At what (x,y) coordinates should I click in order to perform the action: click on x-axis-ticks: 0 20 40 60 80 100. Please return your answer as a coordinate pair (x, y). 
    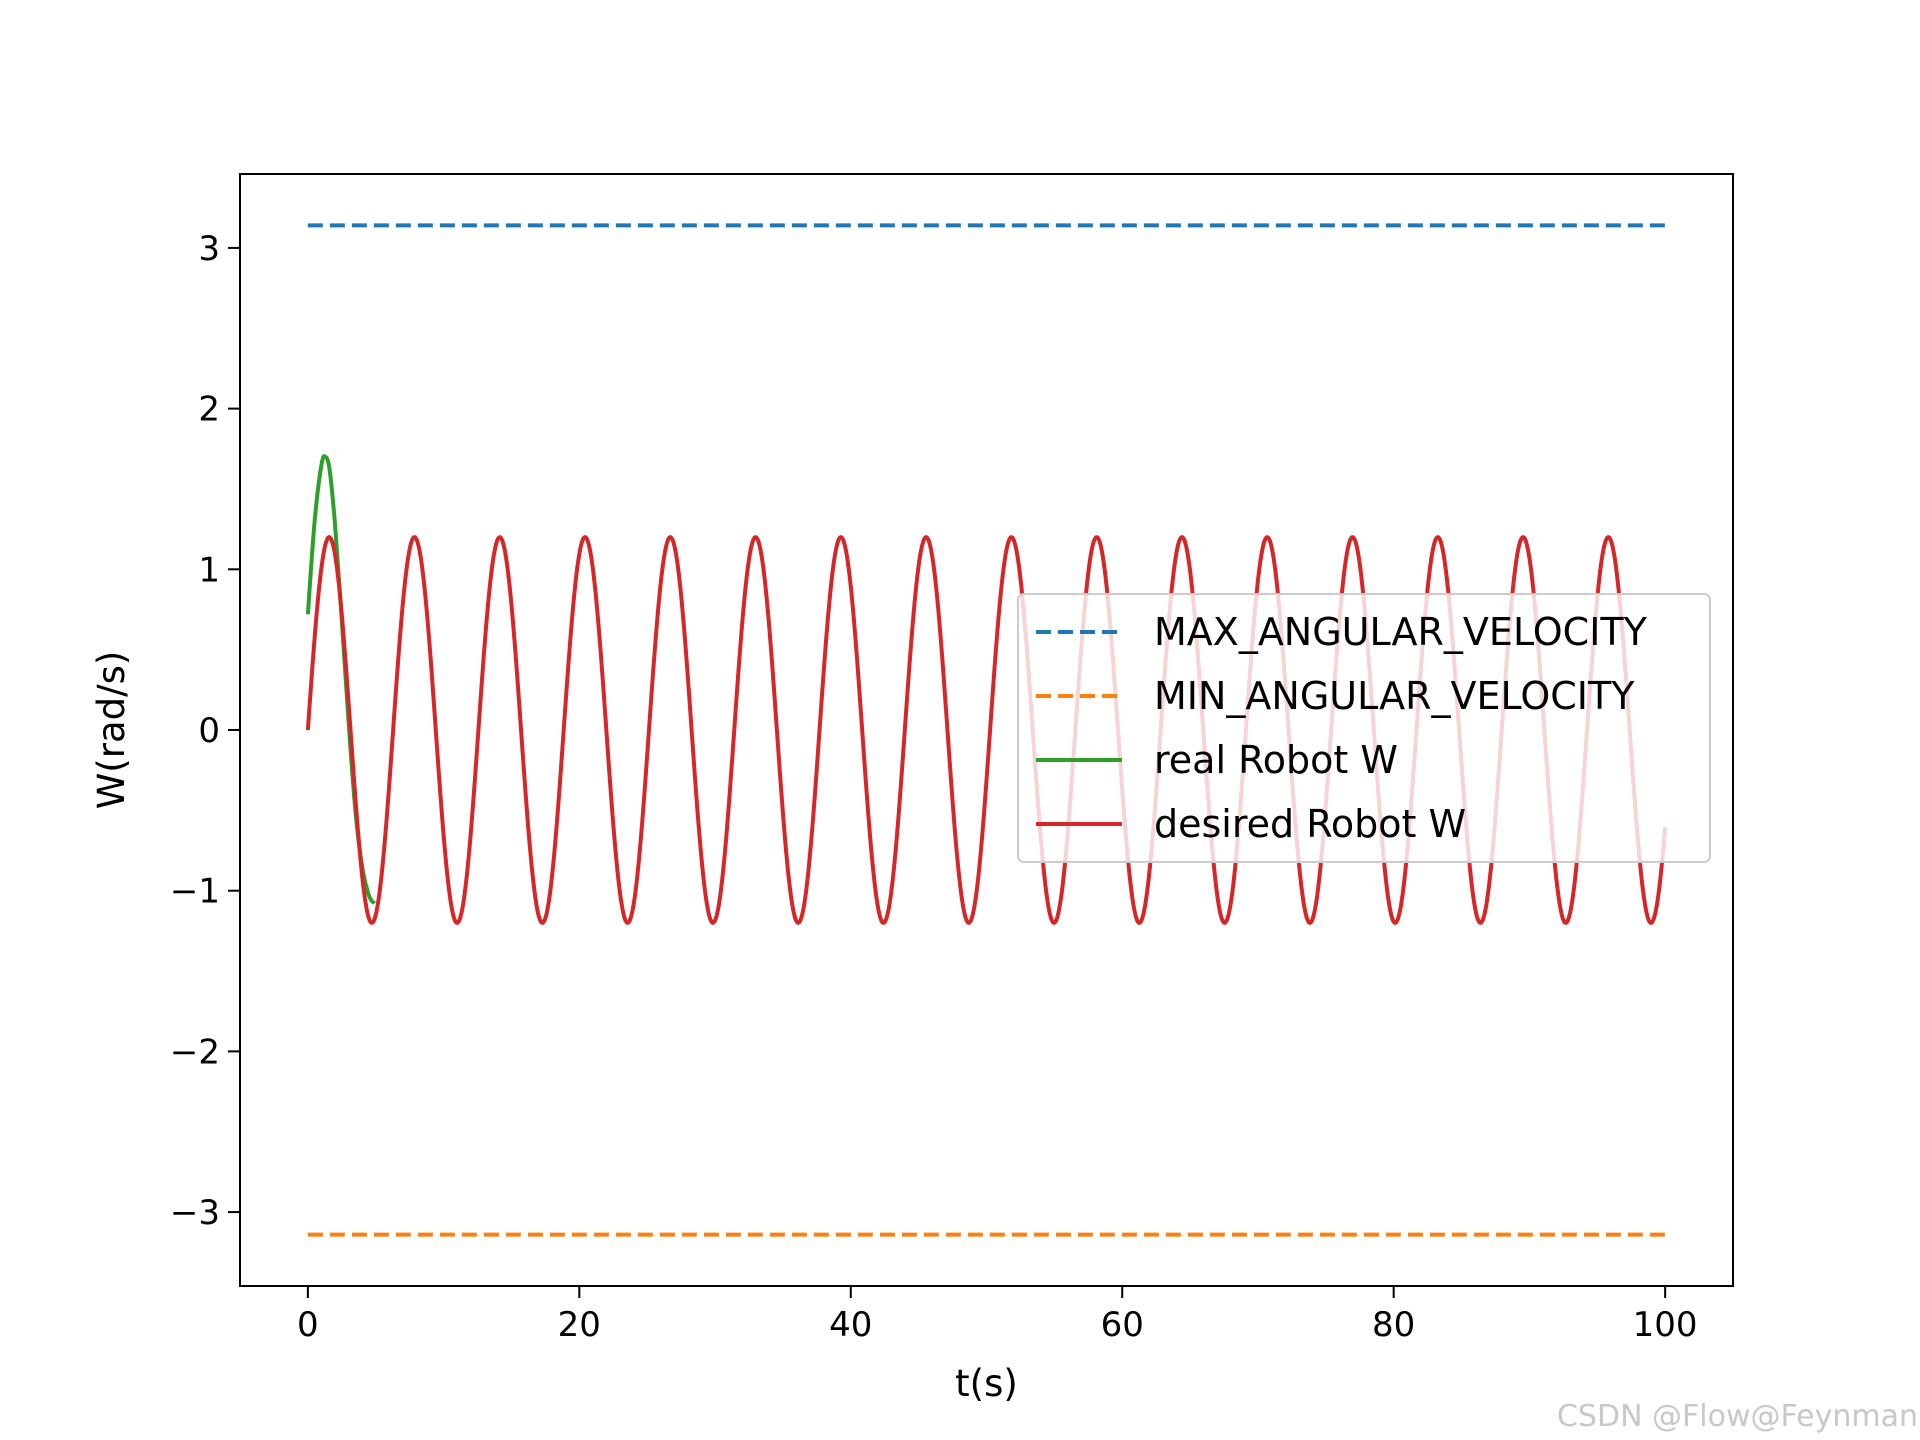
    Looking at the image, I should click on (997, 1315).